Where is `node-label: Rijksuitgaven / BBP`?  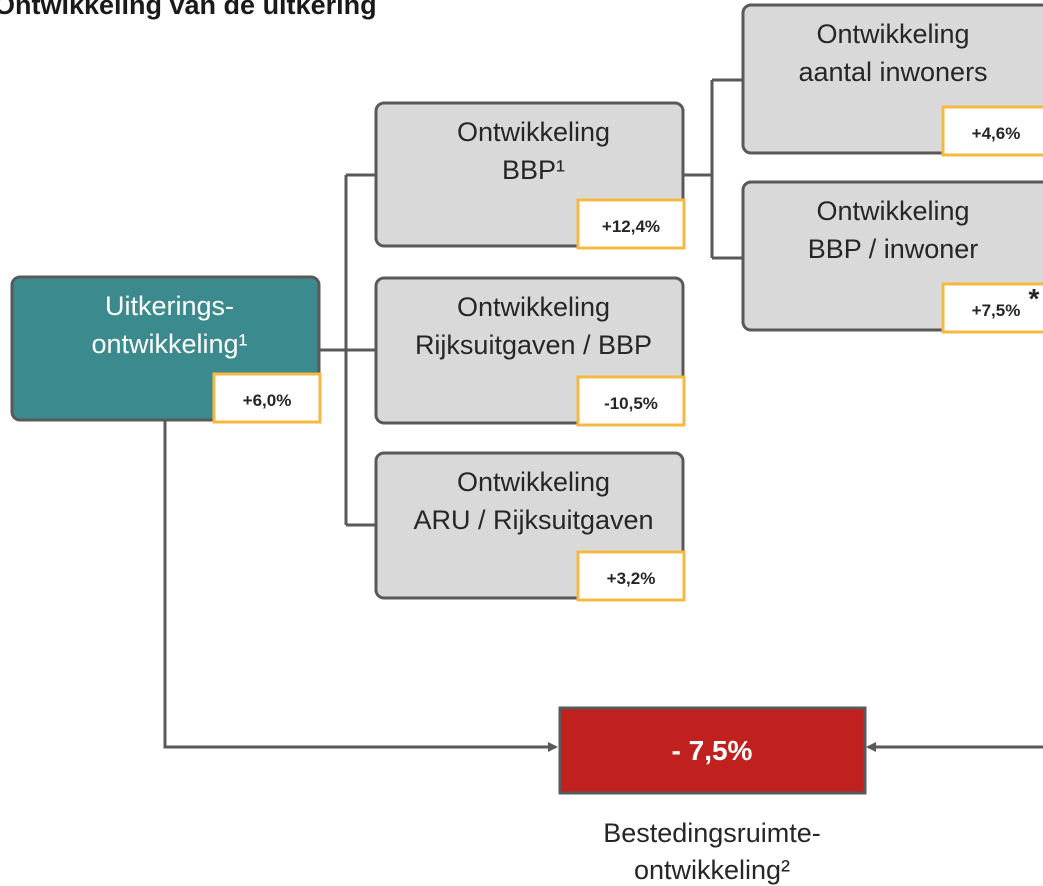 node-label: Rijksuitgaven / BBP is located at coordinates (533, 345).